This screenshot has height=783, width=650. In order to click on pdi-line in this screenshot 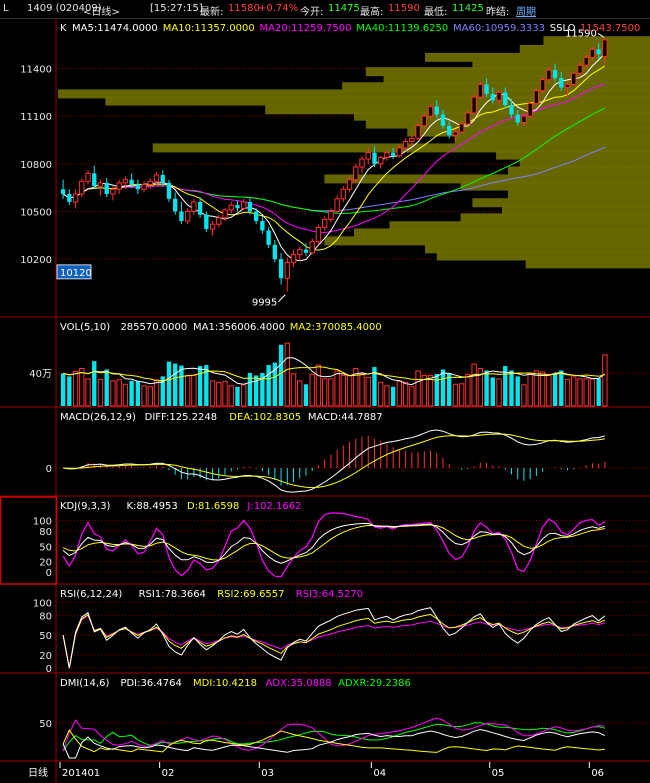, I will do `click(334, 743)`.